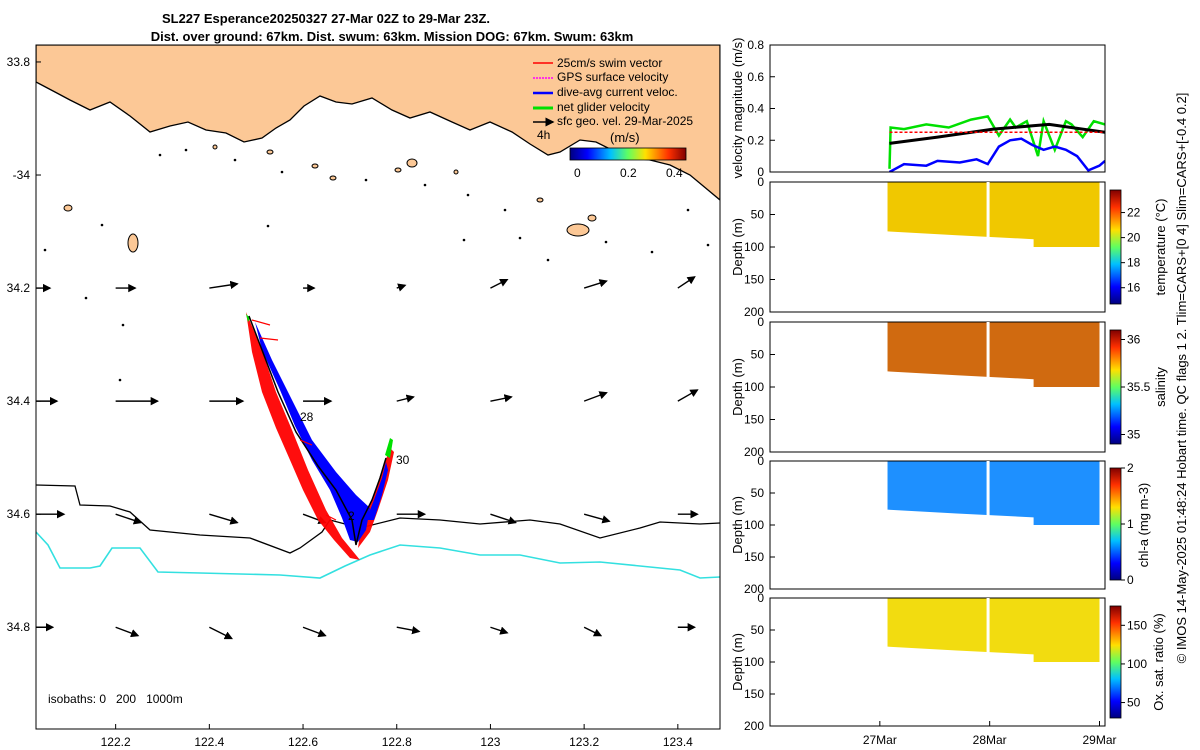  I want to click on chla-colorbar-ticks: 0 1 2, so click(1127, 524).